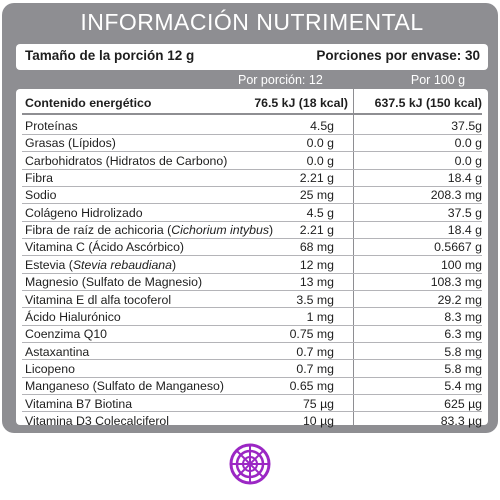  Describe the element at coordinates (250, 464) in the screenshot. I see `brand-logo-icon` at that location.